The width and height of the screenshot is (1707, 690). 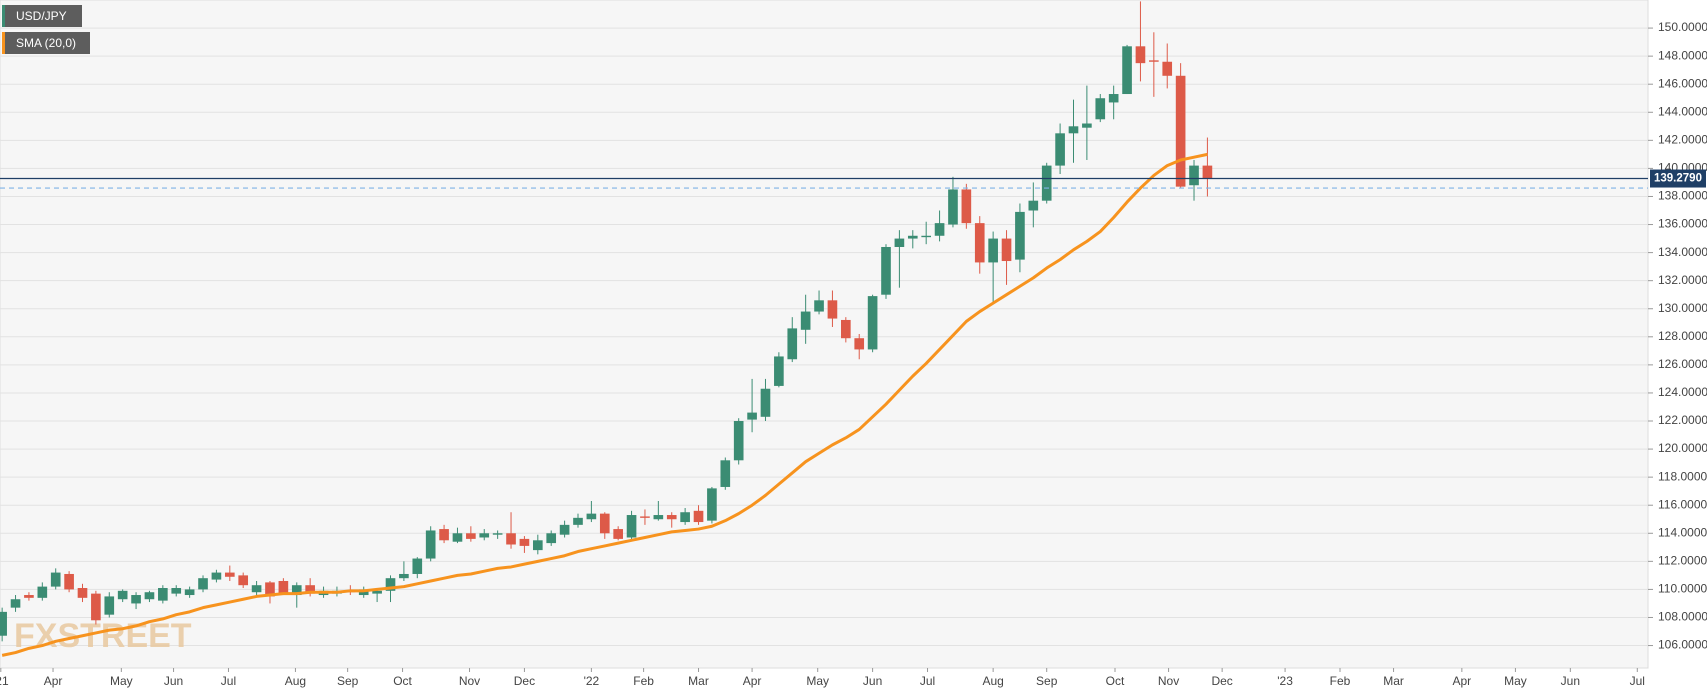 I want to click on y-tick-label: 110.0000, so click(x=1682, y=589).